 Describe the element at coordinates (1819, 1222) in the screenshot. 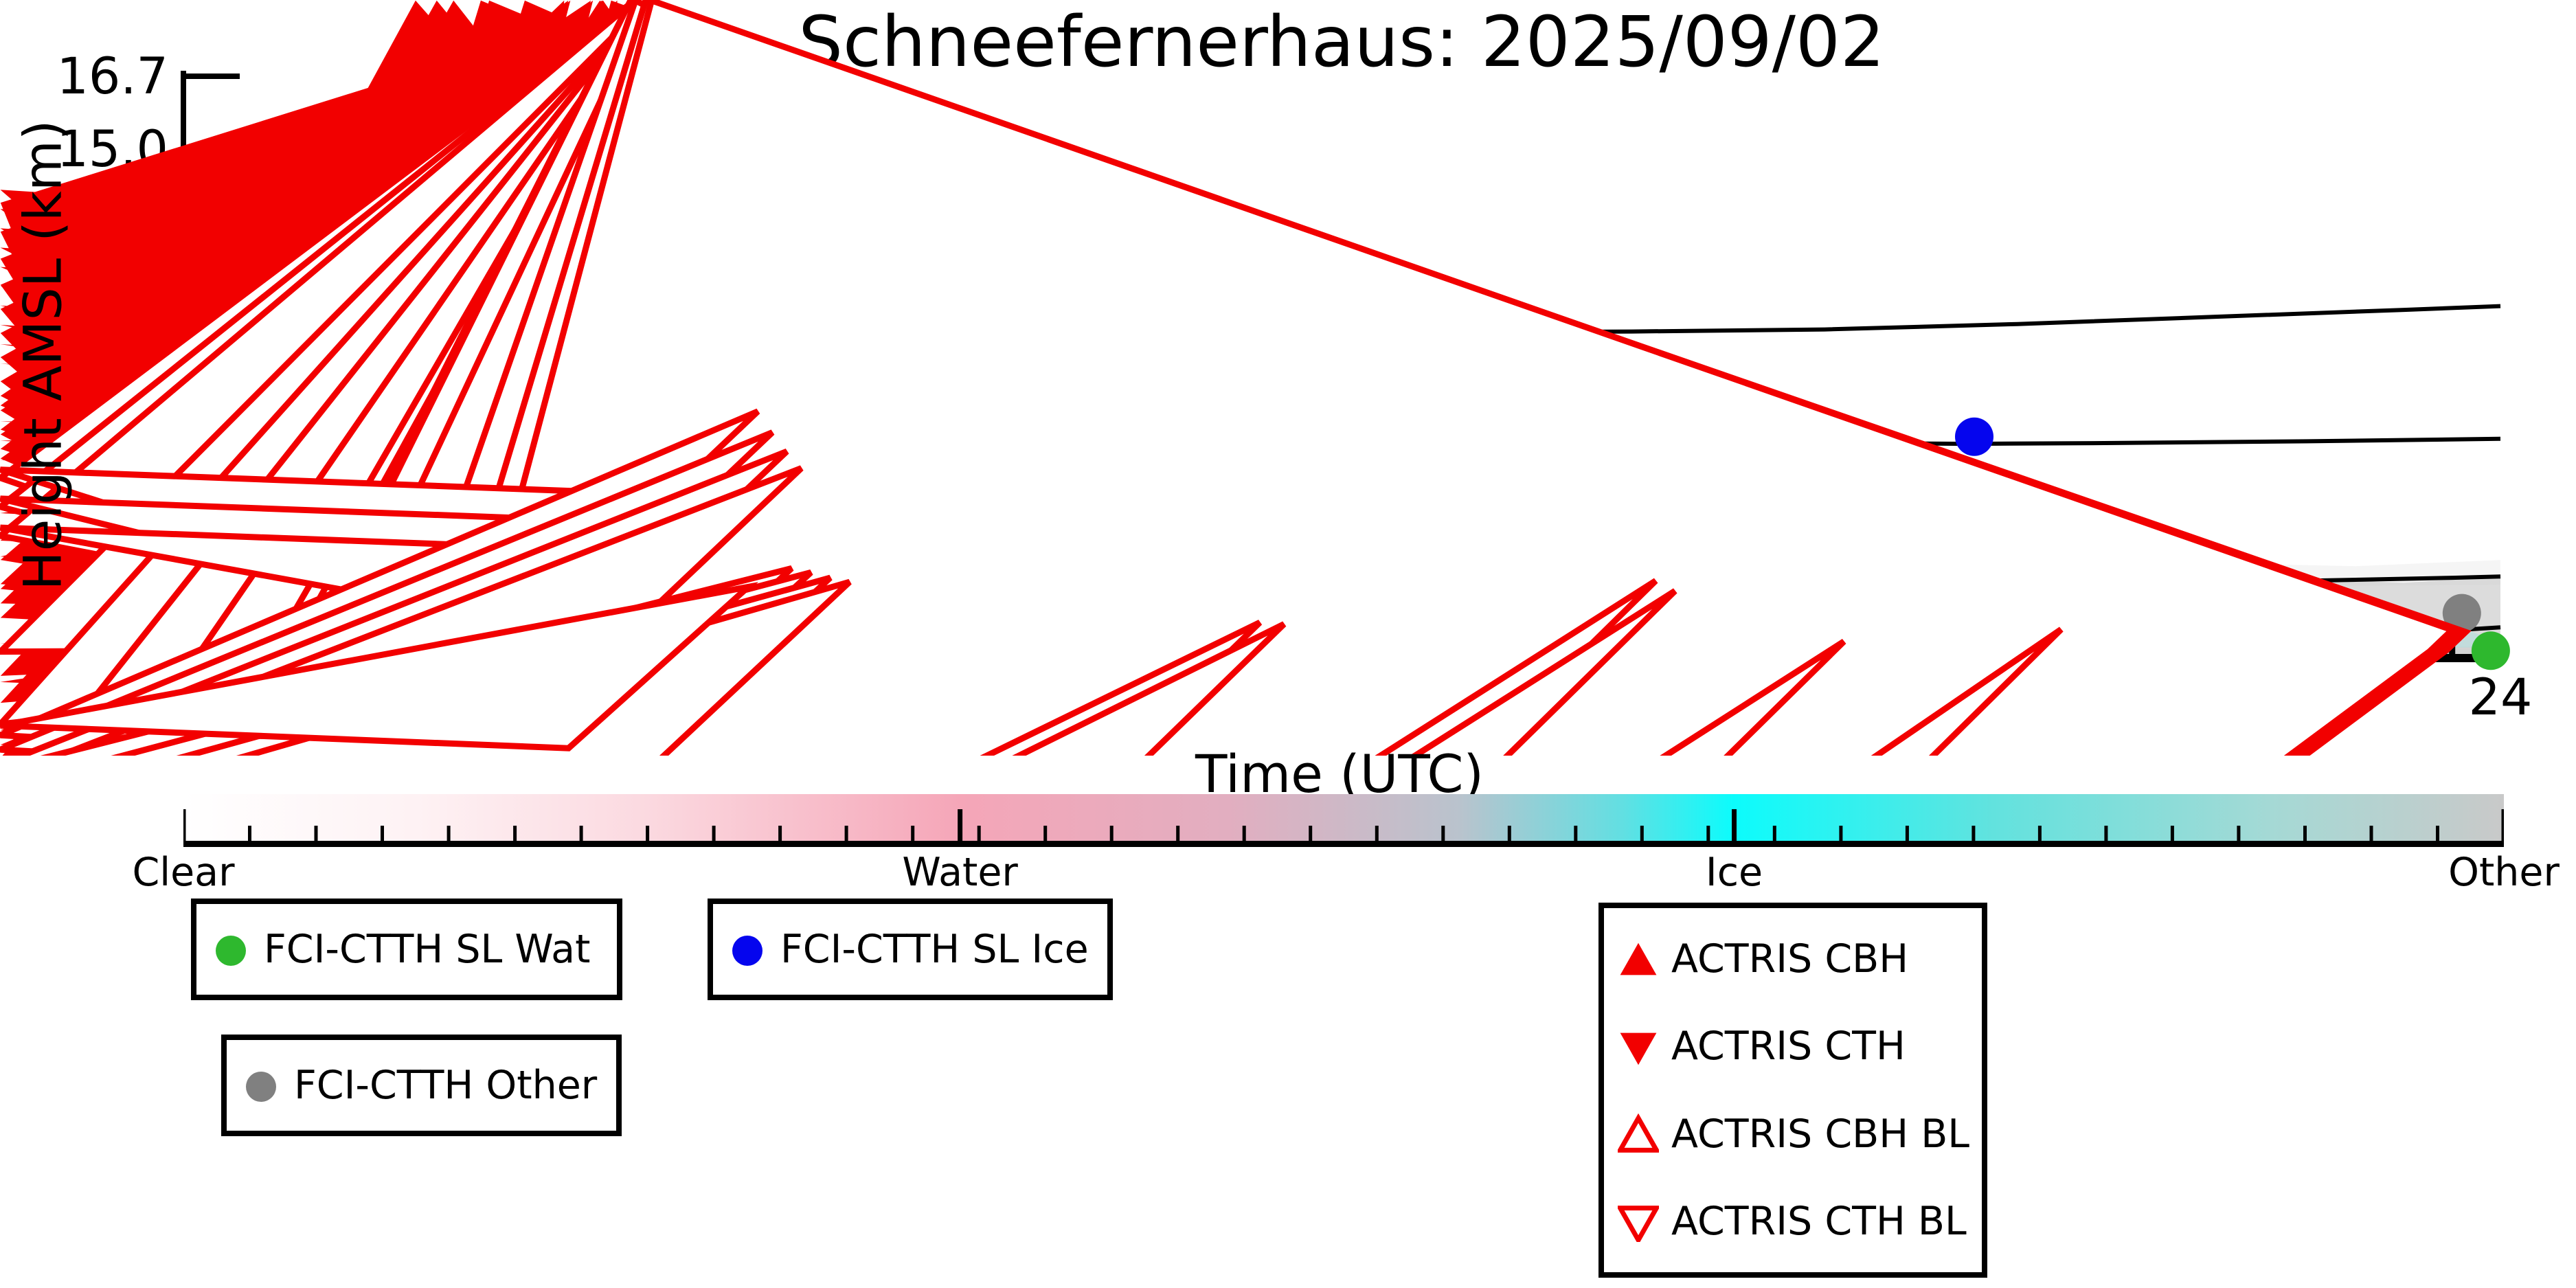

I see `legend-label: ACTRIS CTH BL` at that location.